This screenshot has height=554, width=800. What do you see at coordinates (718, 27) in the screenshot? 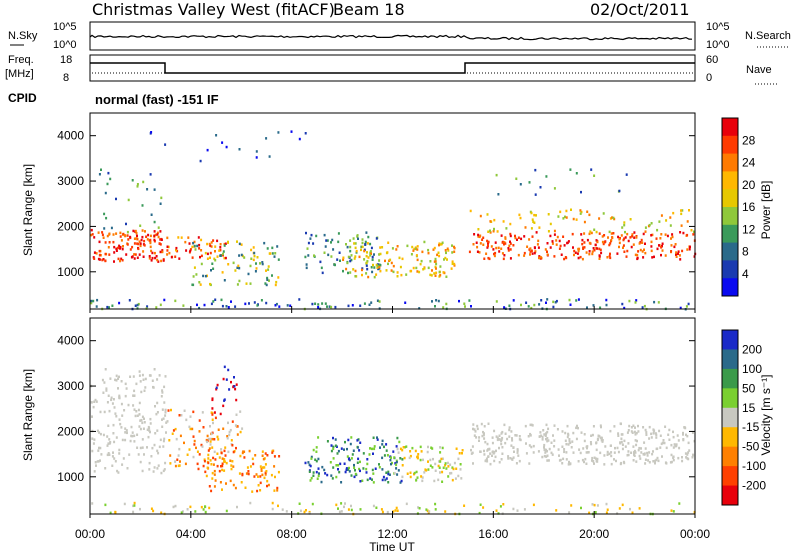
I see `noise-right-tick-top: 10^5` at bounding box center [718, 27].